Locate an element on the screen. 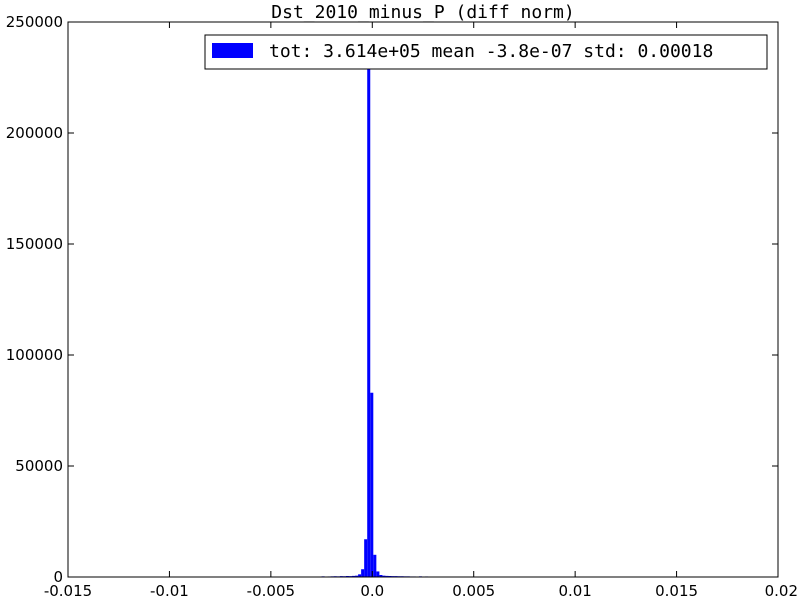 The height and width of the screenshot is (600, 800). x-tick-label: -0.01 is located at coordinates (169, 591).